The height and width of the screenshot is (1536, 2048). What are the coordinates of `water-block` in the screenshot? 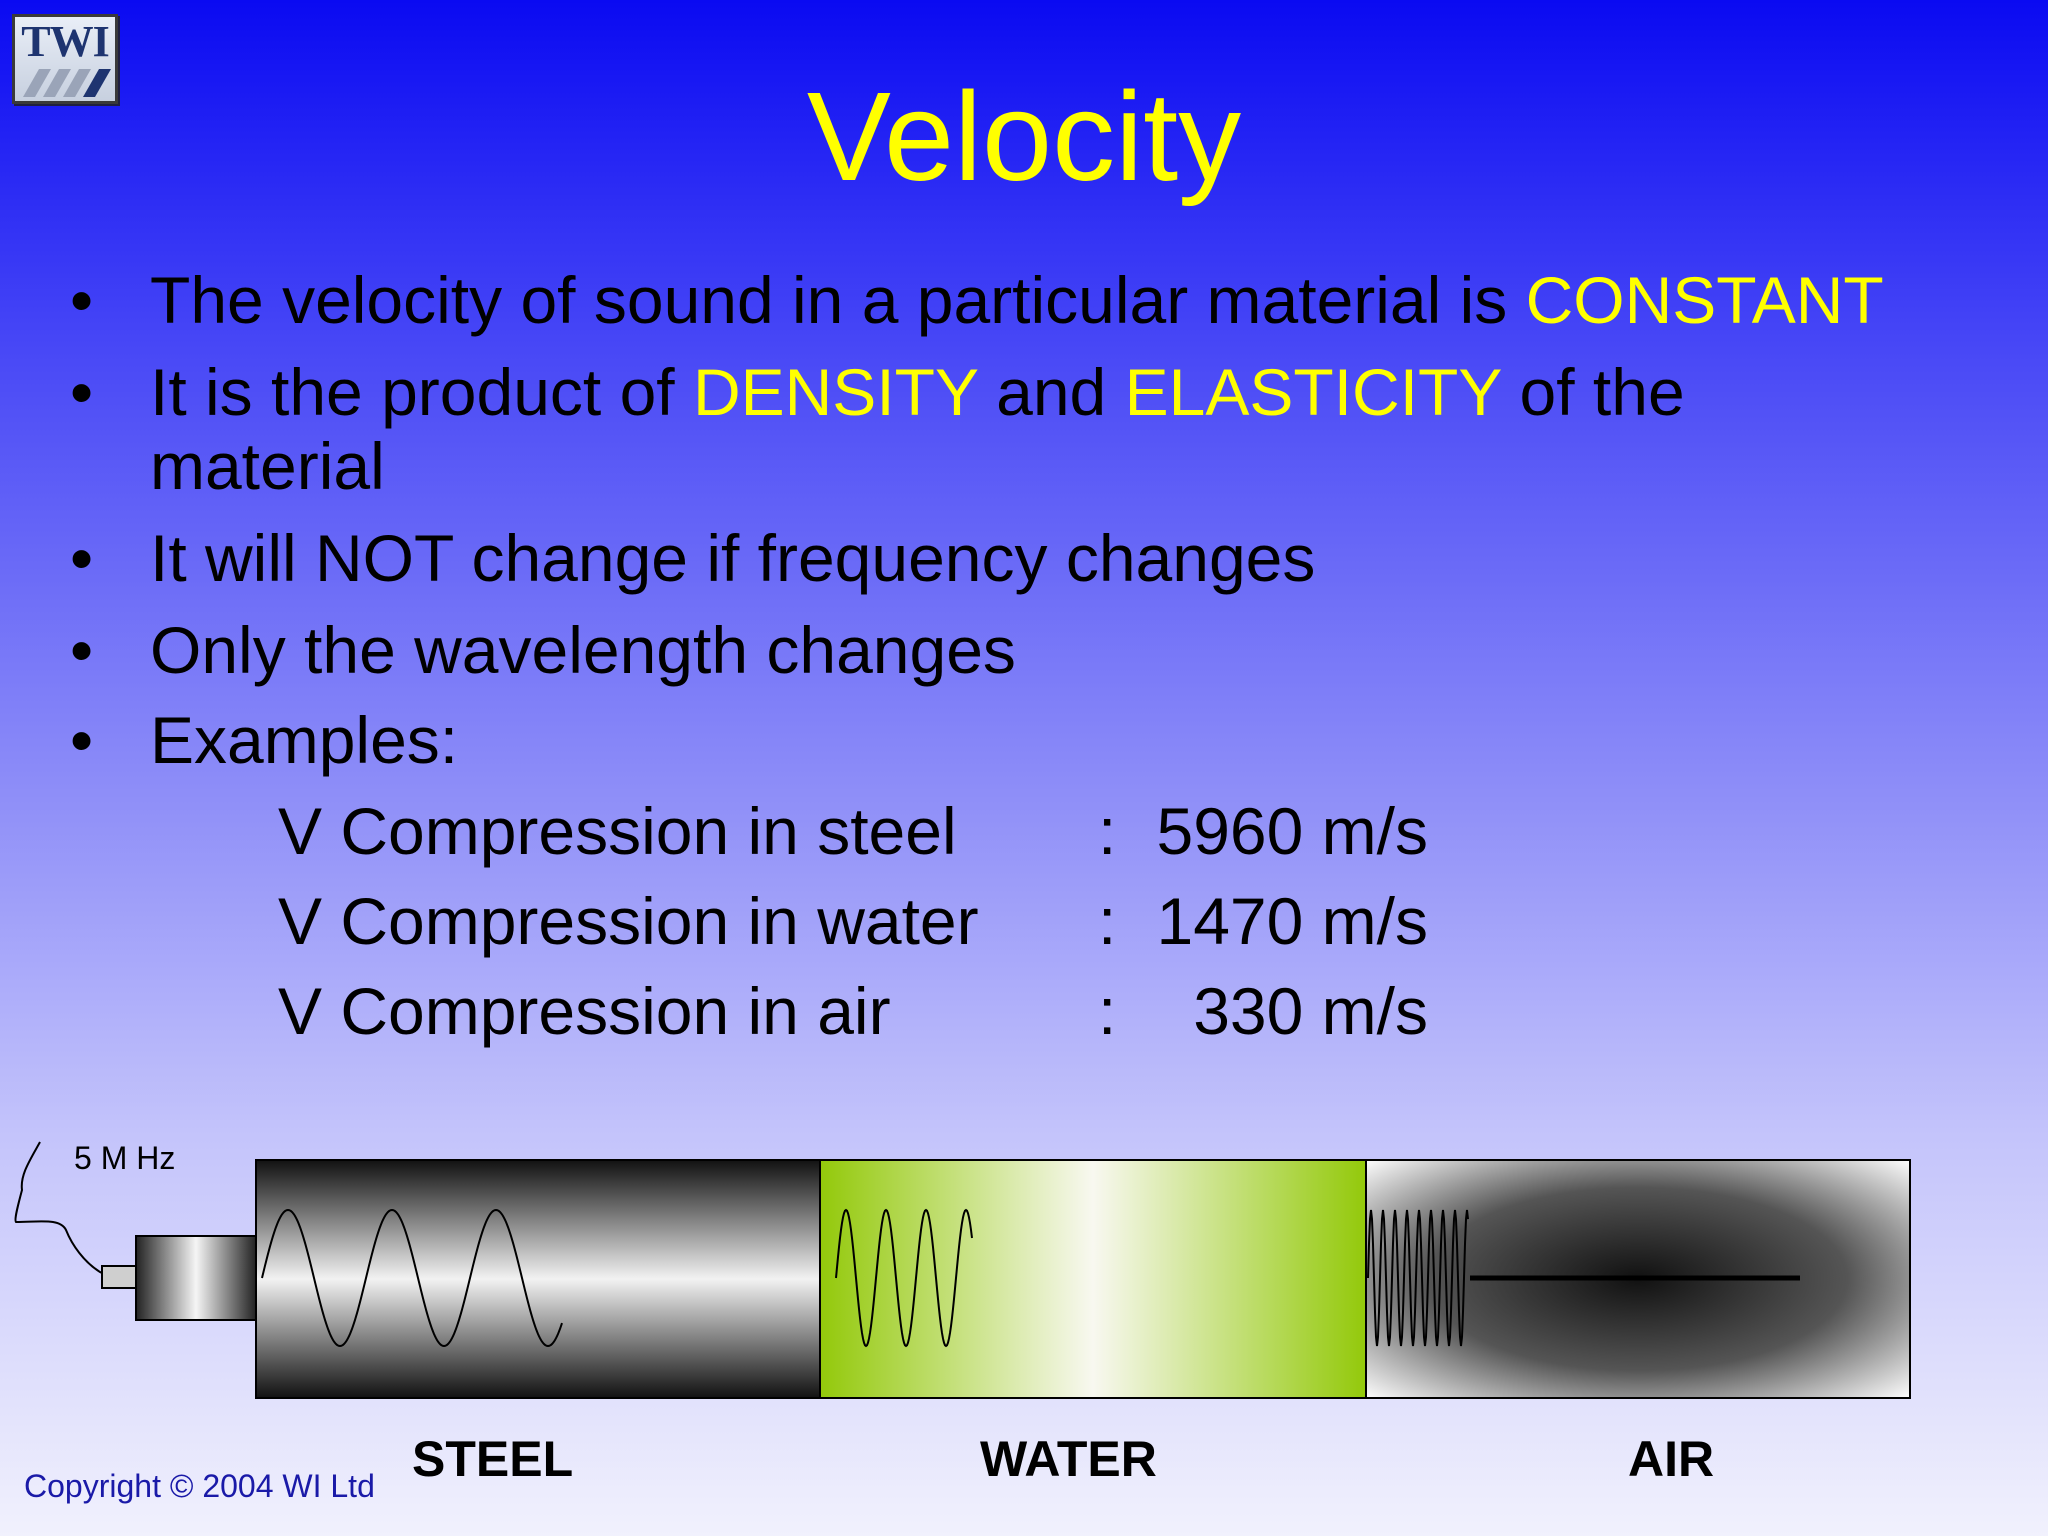 It's located at (1093, 1279).